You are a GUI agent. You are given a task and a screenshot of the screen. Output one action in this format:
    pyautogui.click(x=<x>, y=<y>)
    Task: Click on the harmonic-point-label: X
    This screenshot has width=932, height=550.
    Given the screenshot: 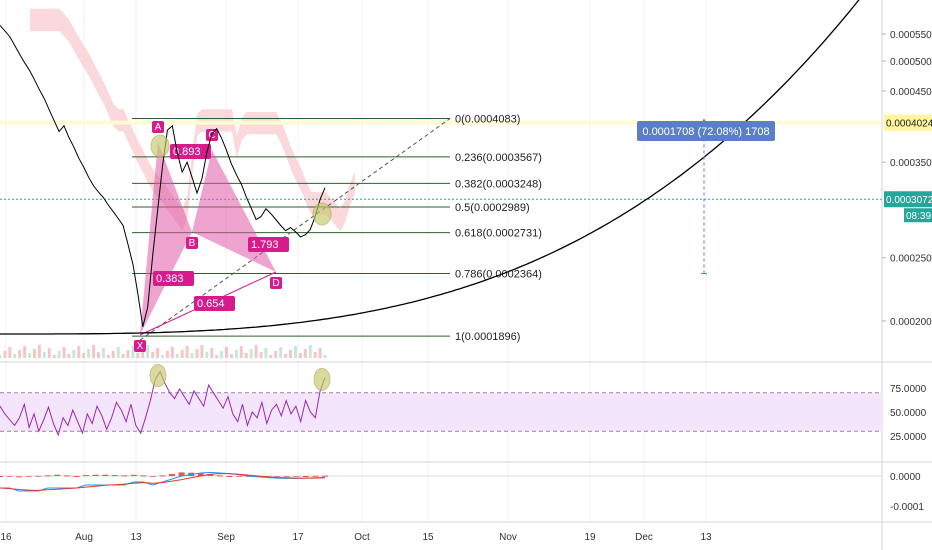 What is the action you would take?
    pyautogui.click(x=140, y=346)
    